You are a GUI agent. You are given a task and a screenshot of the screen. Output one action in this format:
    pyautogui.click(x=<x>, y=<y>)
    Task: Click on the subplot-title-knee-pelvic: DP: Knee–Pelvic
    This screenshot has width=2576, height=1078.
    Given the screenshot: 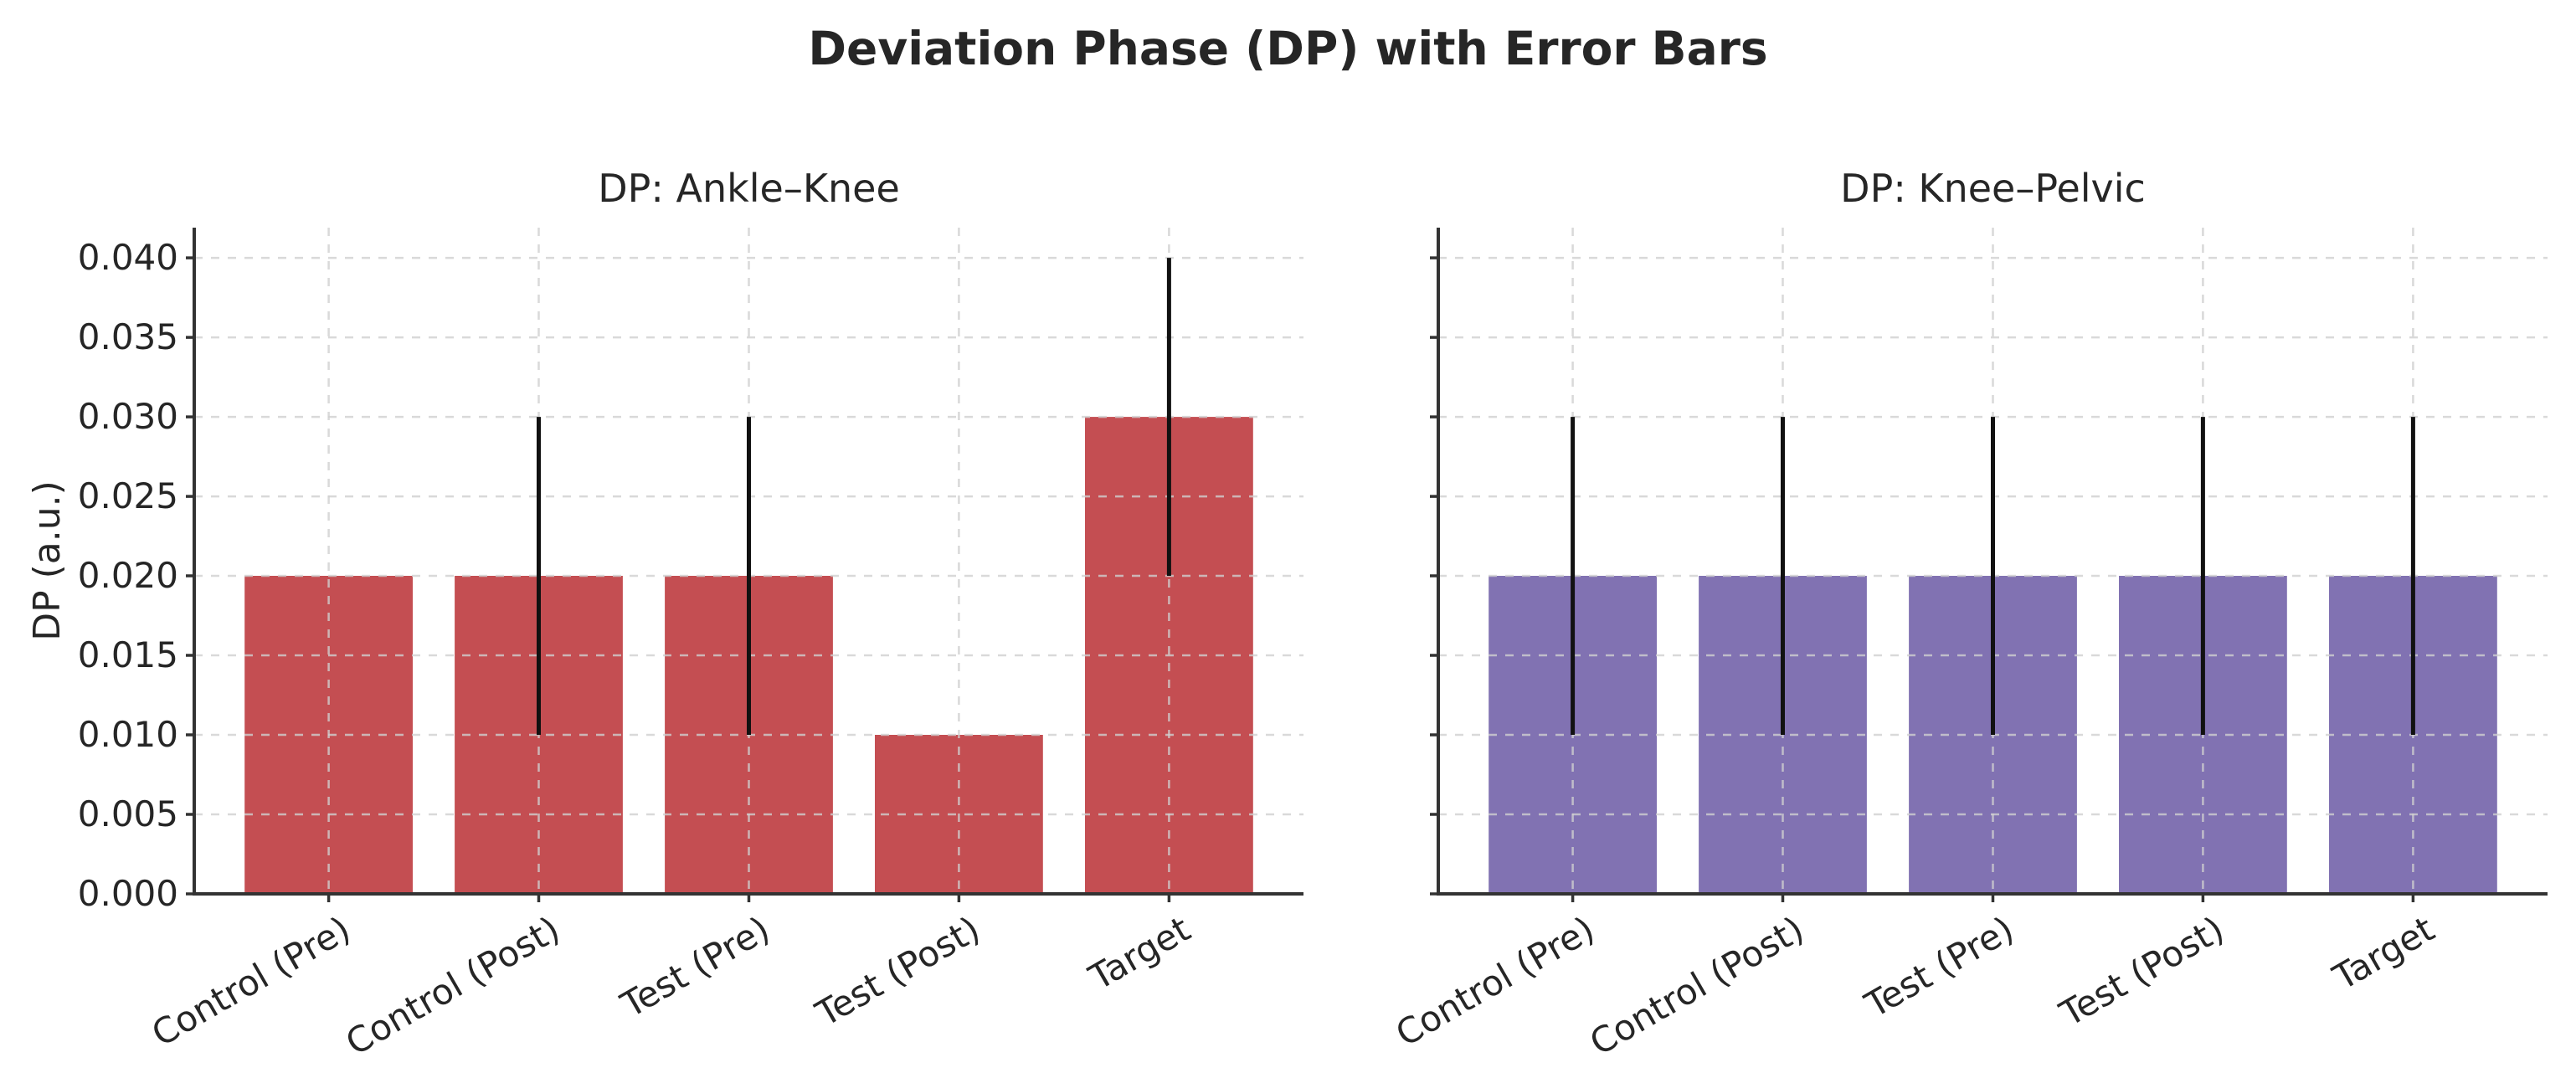 What is the action you would take?
    pyautogui.click(x=1993, y=188)
    